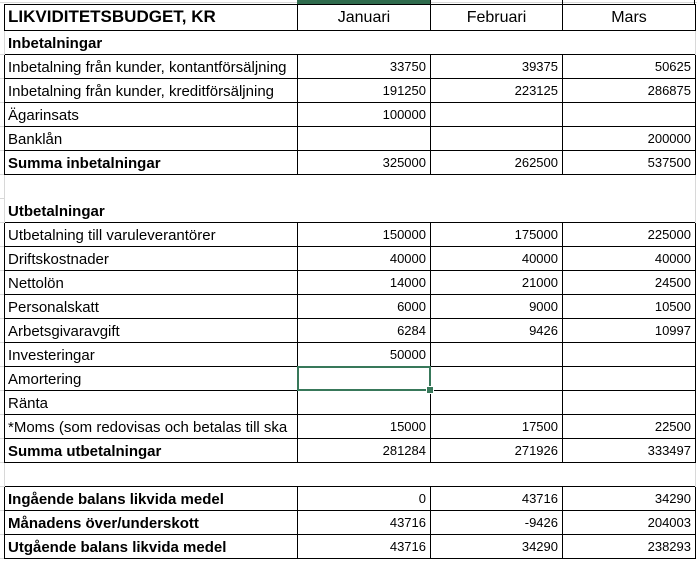  I want to click on row-label-cell: Driftskostnader, so click(151, 258).